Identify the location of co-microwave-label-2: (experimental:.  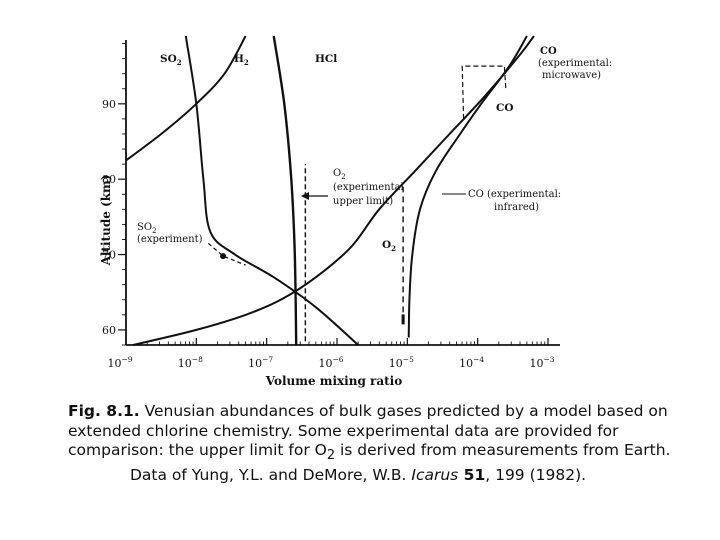
(575, 63).